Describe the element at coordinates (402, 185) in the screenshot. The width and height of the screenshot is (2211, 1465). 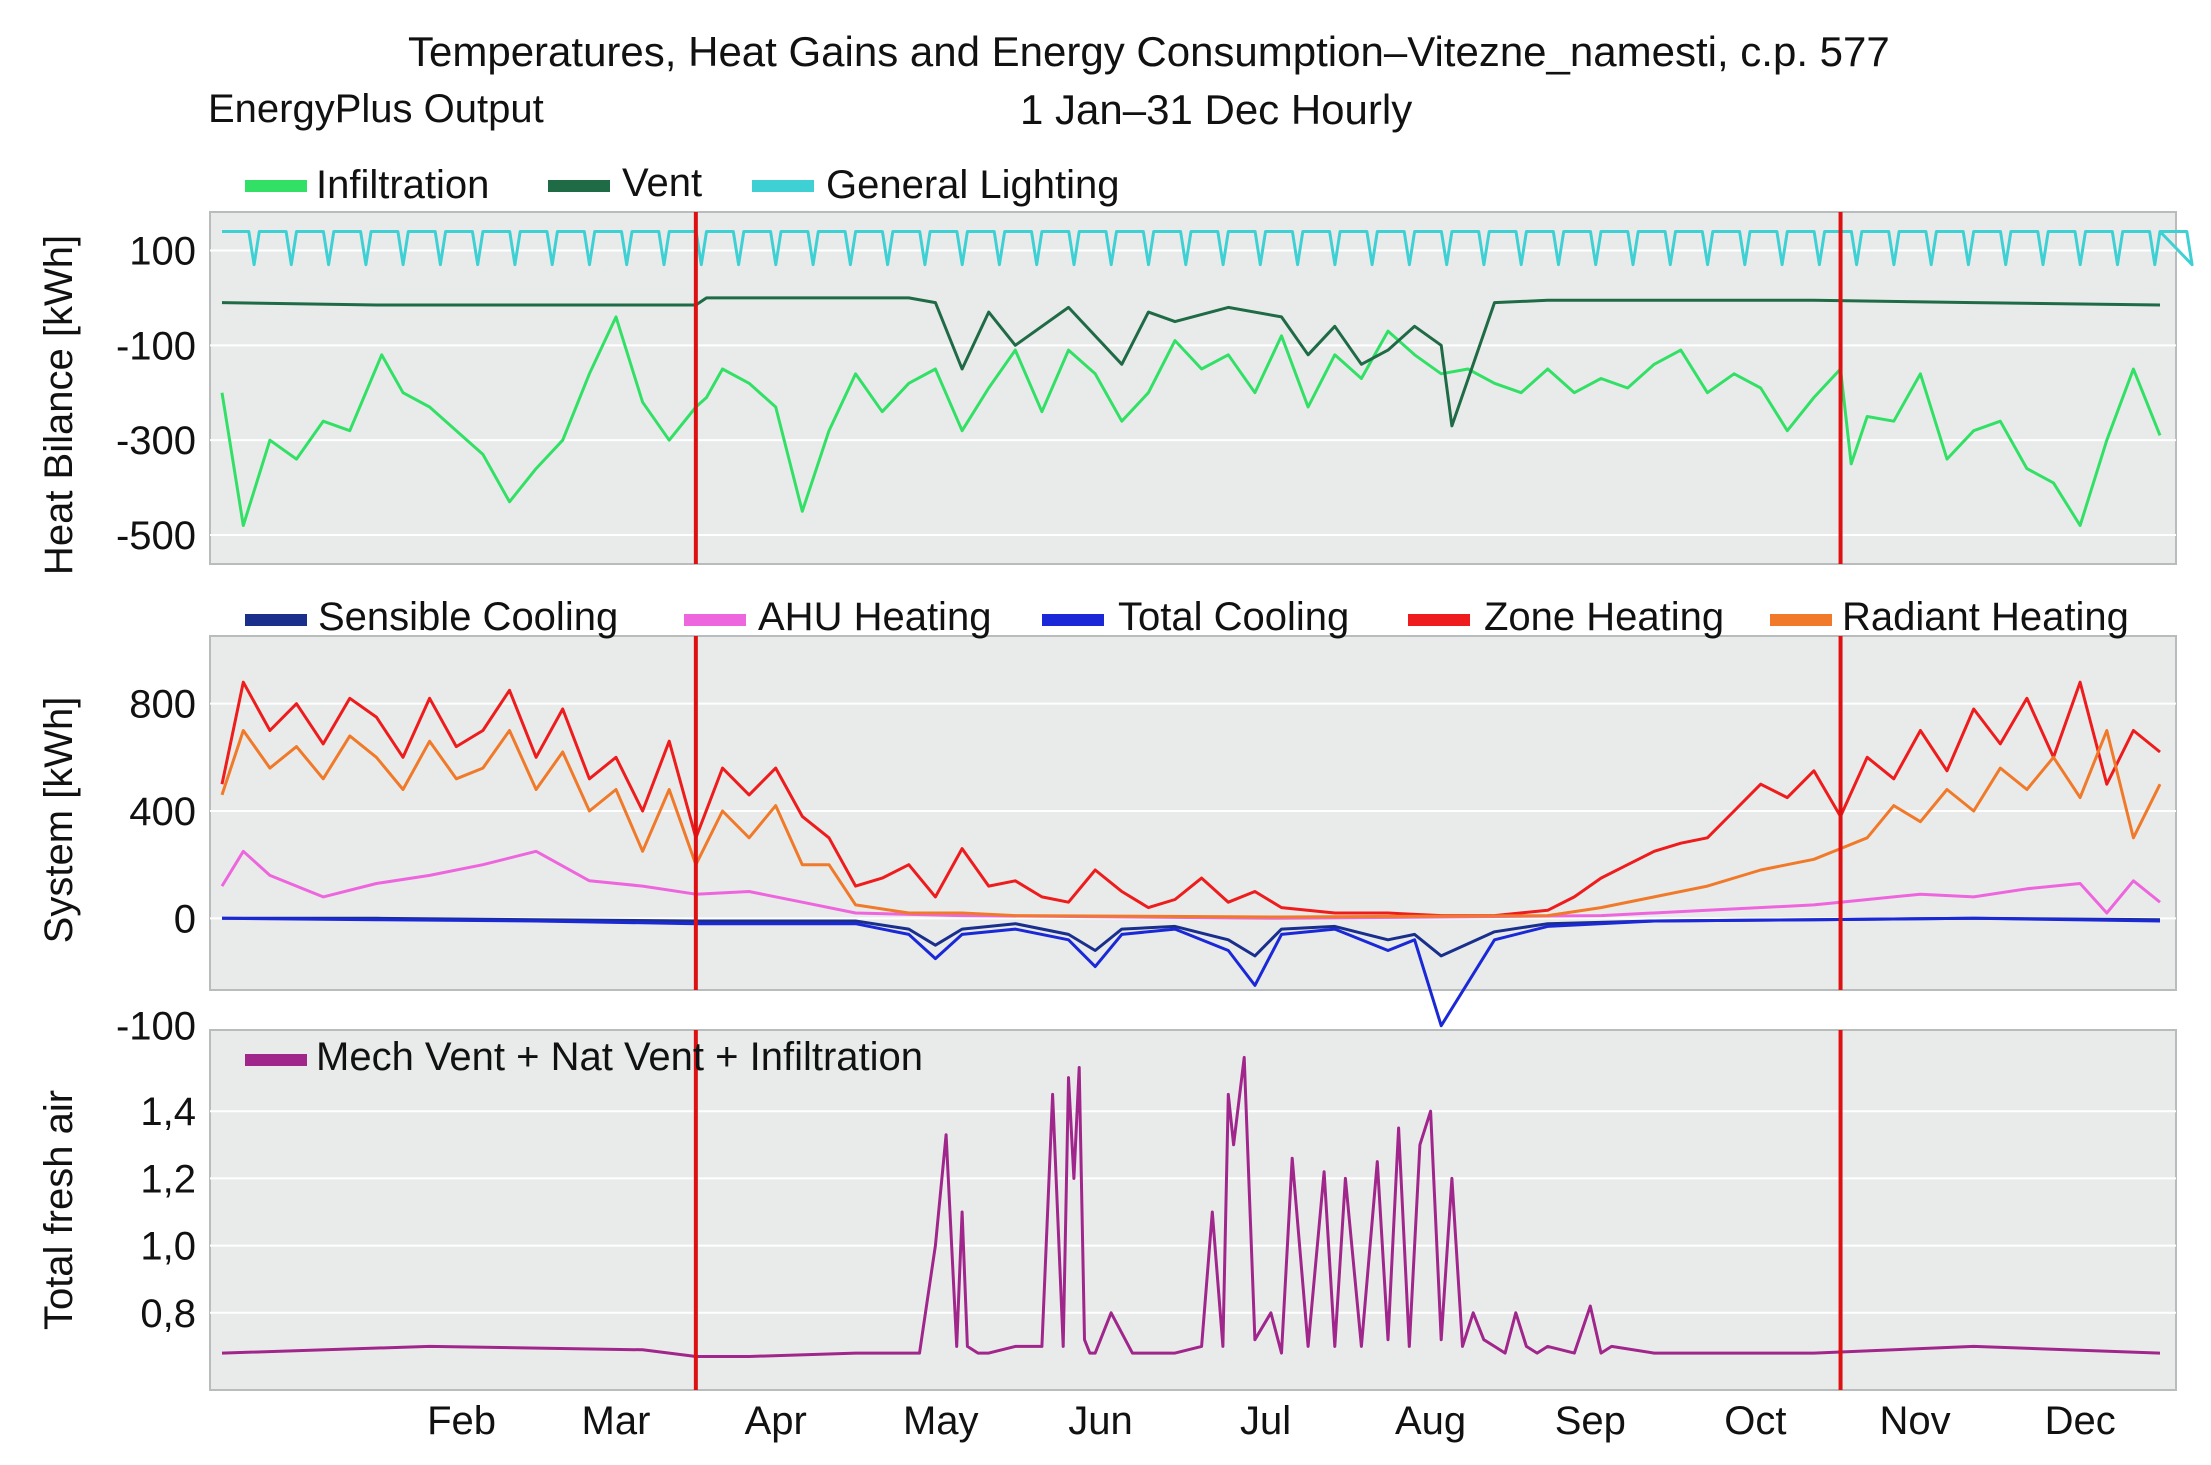
I see `legend-label-infiltration: Infiltration` at that location.